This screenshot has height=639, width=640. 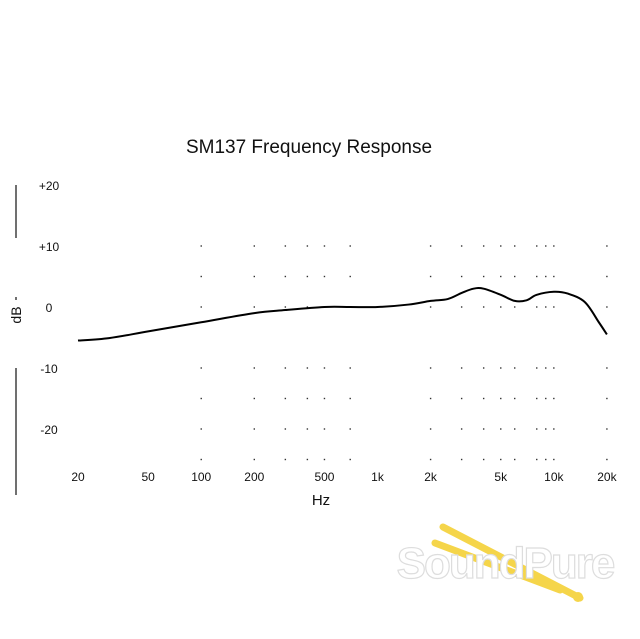 I want to click on y-tick-label: 0, so click(x=49, y=308).